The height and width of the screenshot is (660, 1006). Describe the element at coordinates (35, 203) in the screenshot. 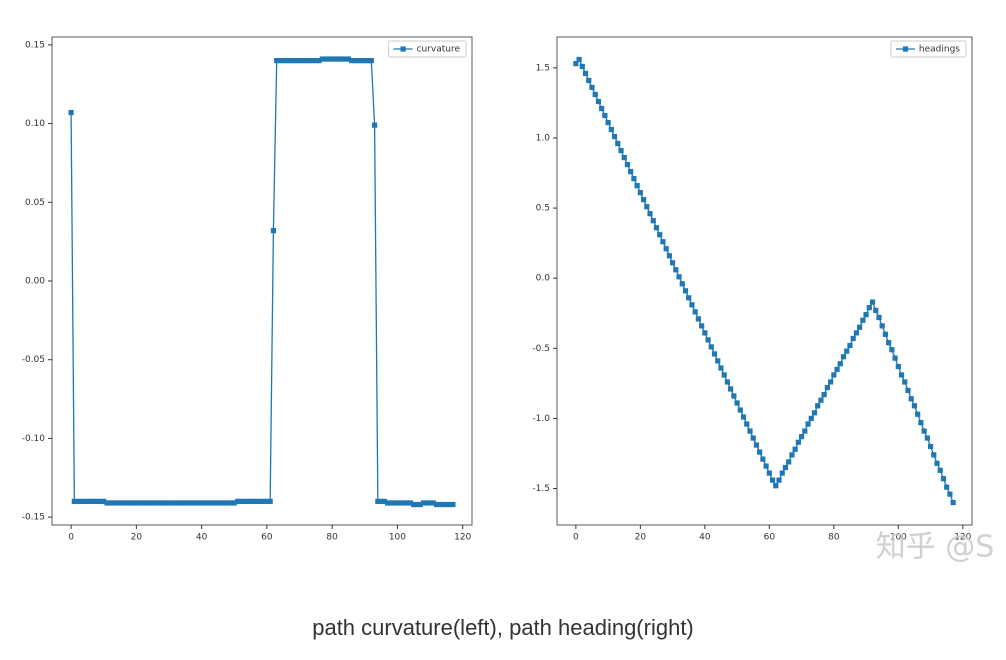

I see `y-tick-label: 0.05` at that location.